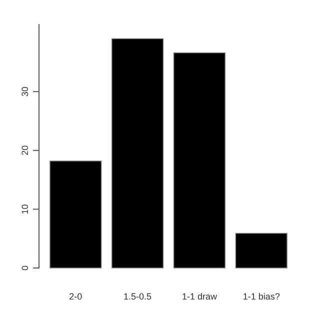  I want to click on x-tick-label: 2-0, so click(75, 296).